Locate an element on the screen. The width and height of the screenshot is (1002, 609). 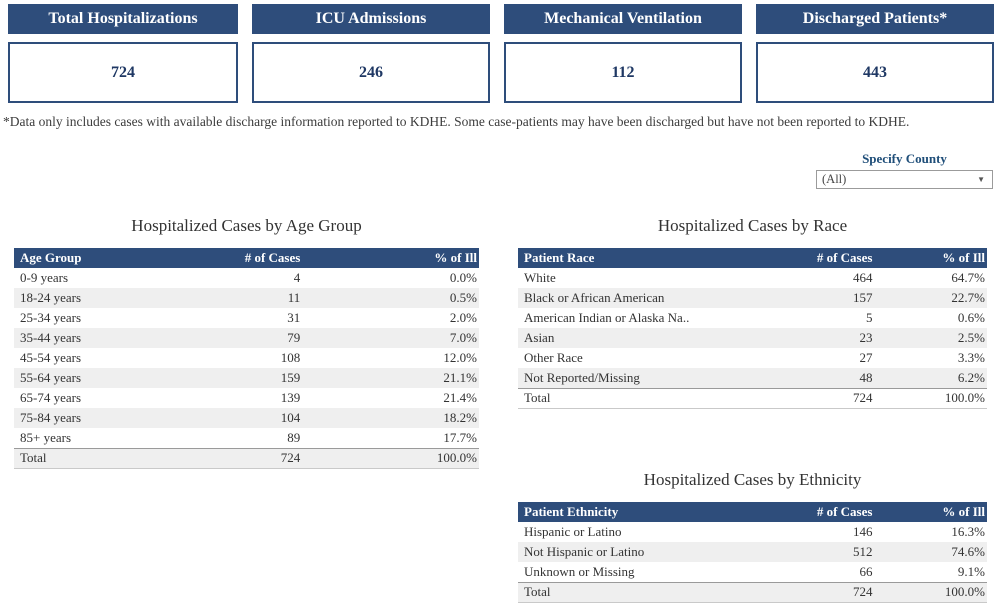
table-cell: 17.7% is located at coordinates (460, 437).